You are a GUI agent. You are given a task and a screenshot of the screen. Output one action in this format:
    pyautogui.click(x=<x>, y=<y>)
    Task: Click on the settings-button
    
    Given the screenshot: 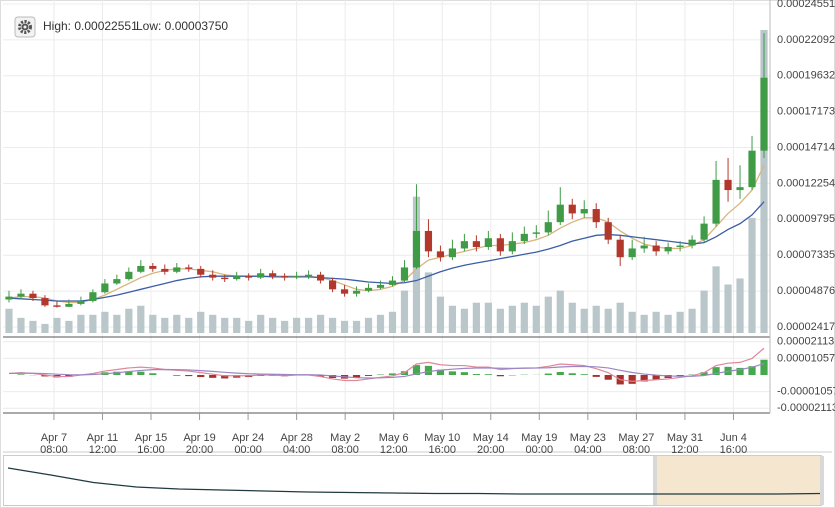 What is the action you would take?
    pyautogui.click(x=25, y=27)
    